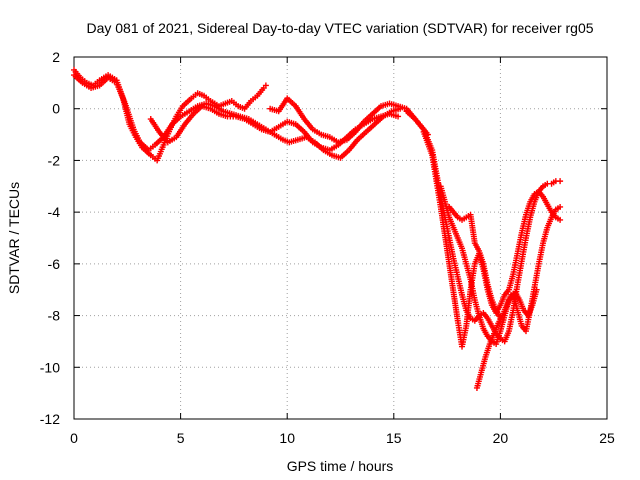 The image size is (640, 480). What do you see at coordinates (50, 367) in the screenshot?
I see `y-tick-label: -10` at bounding box center [50, 367].